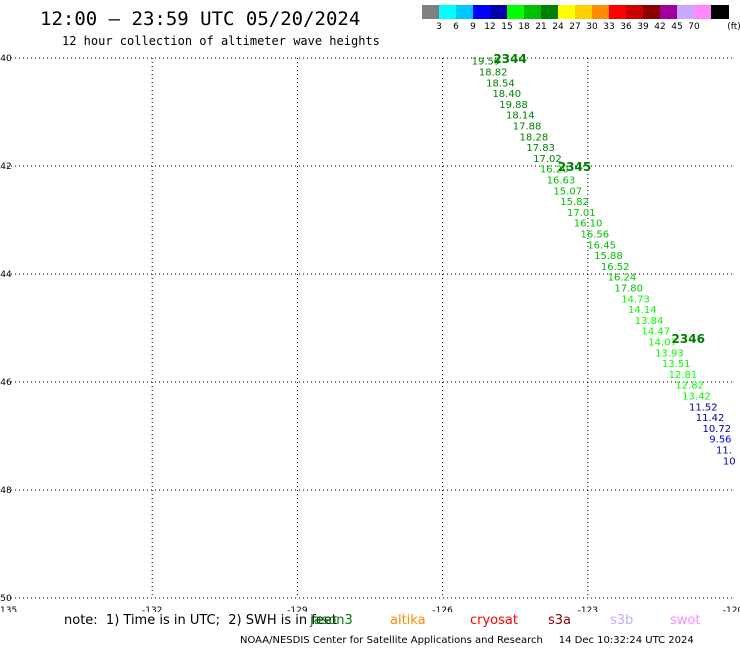  What do you see at coordinates (493, 73) in the screenshot?
I see `wave-height-value: 18.82` at bounding box center [493, 73].